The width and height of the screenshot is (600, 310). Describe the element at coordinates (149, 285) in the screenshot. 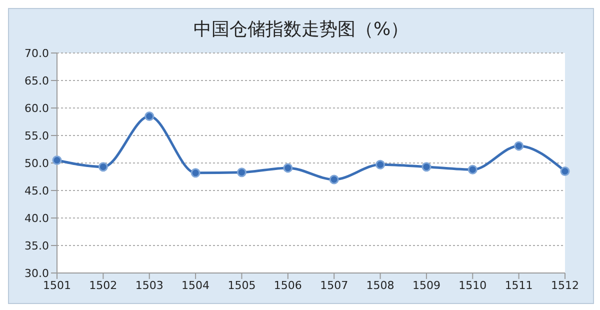

I see `x-tick-label: 1503` at that location.